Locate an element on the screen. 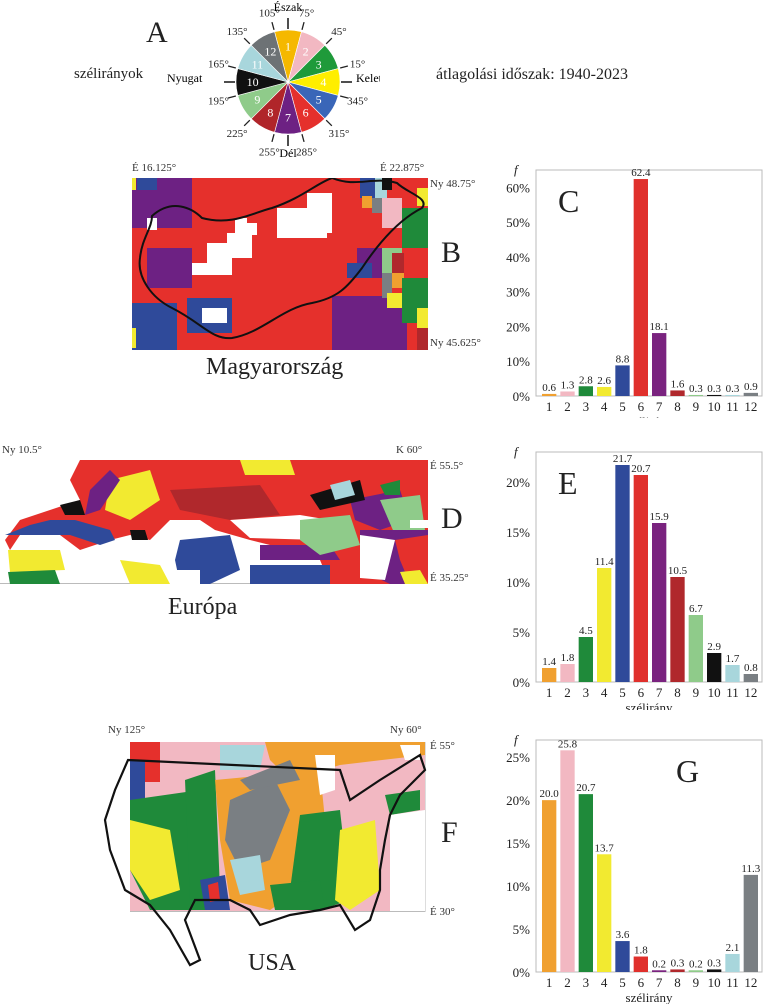 The width and height of the screenshot is (768, 1004). x-tick-label: 10 is located at coordinates (714, 982).